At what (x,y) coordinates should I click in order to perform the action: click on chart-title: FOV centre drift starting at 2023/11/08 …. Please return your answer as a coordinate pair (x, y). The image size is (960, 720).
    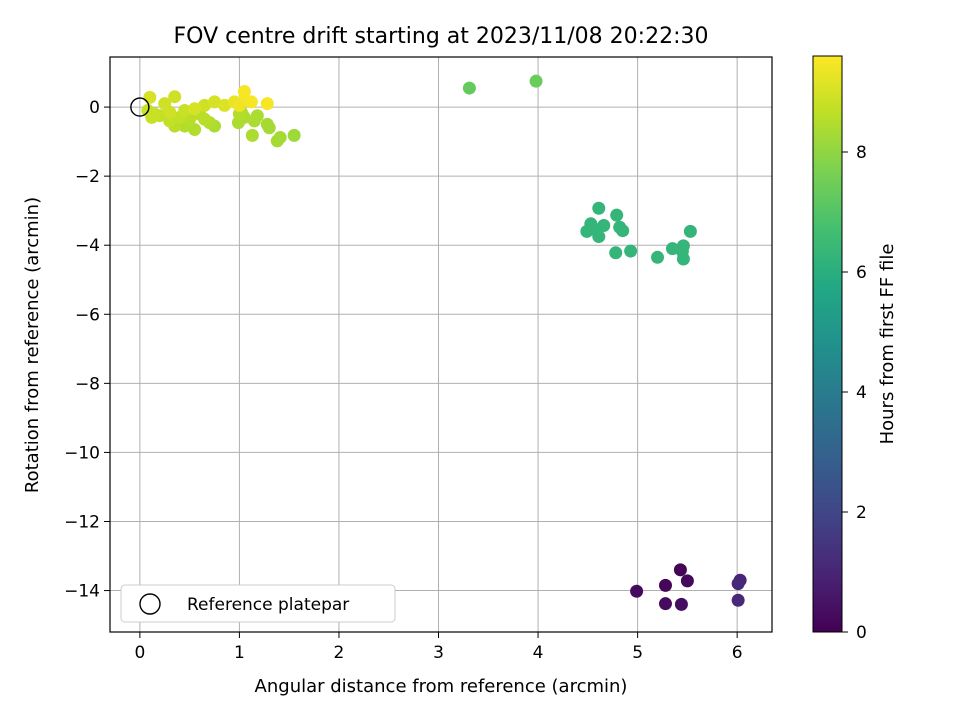
    Looking at the image, I should click on (441, 36).